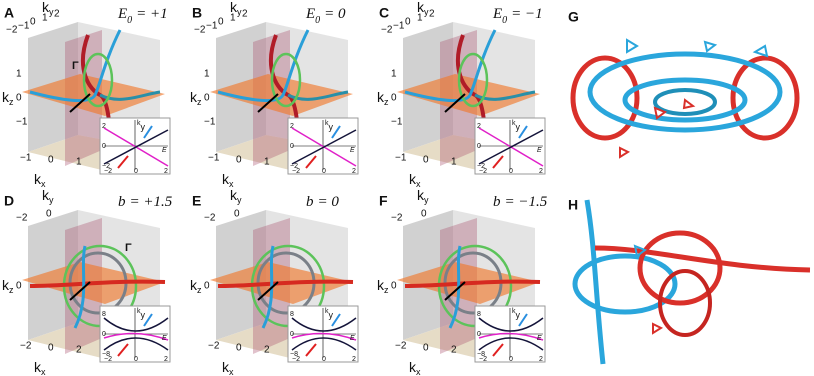 Image resolution: width=814 pixels, height=376 pixels. Describe the element at coordinates (38, 179) in the screenshot. I see `axis-kx-main: k` at that location.